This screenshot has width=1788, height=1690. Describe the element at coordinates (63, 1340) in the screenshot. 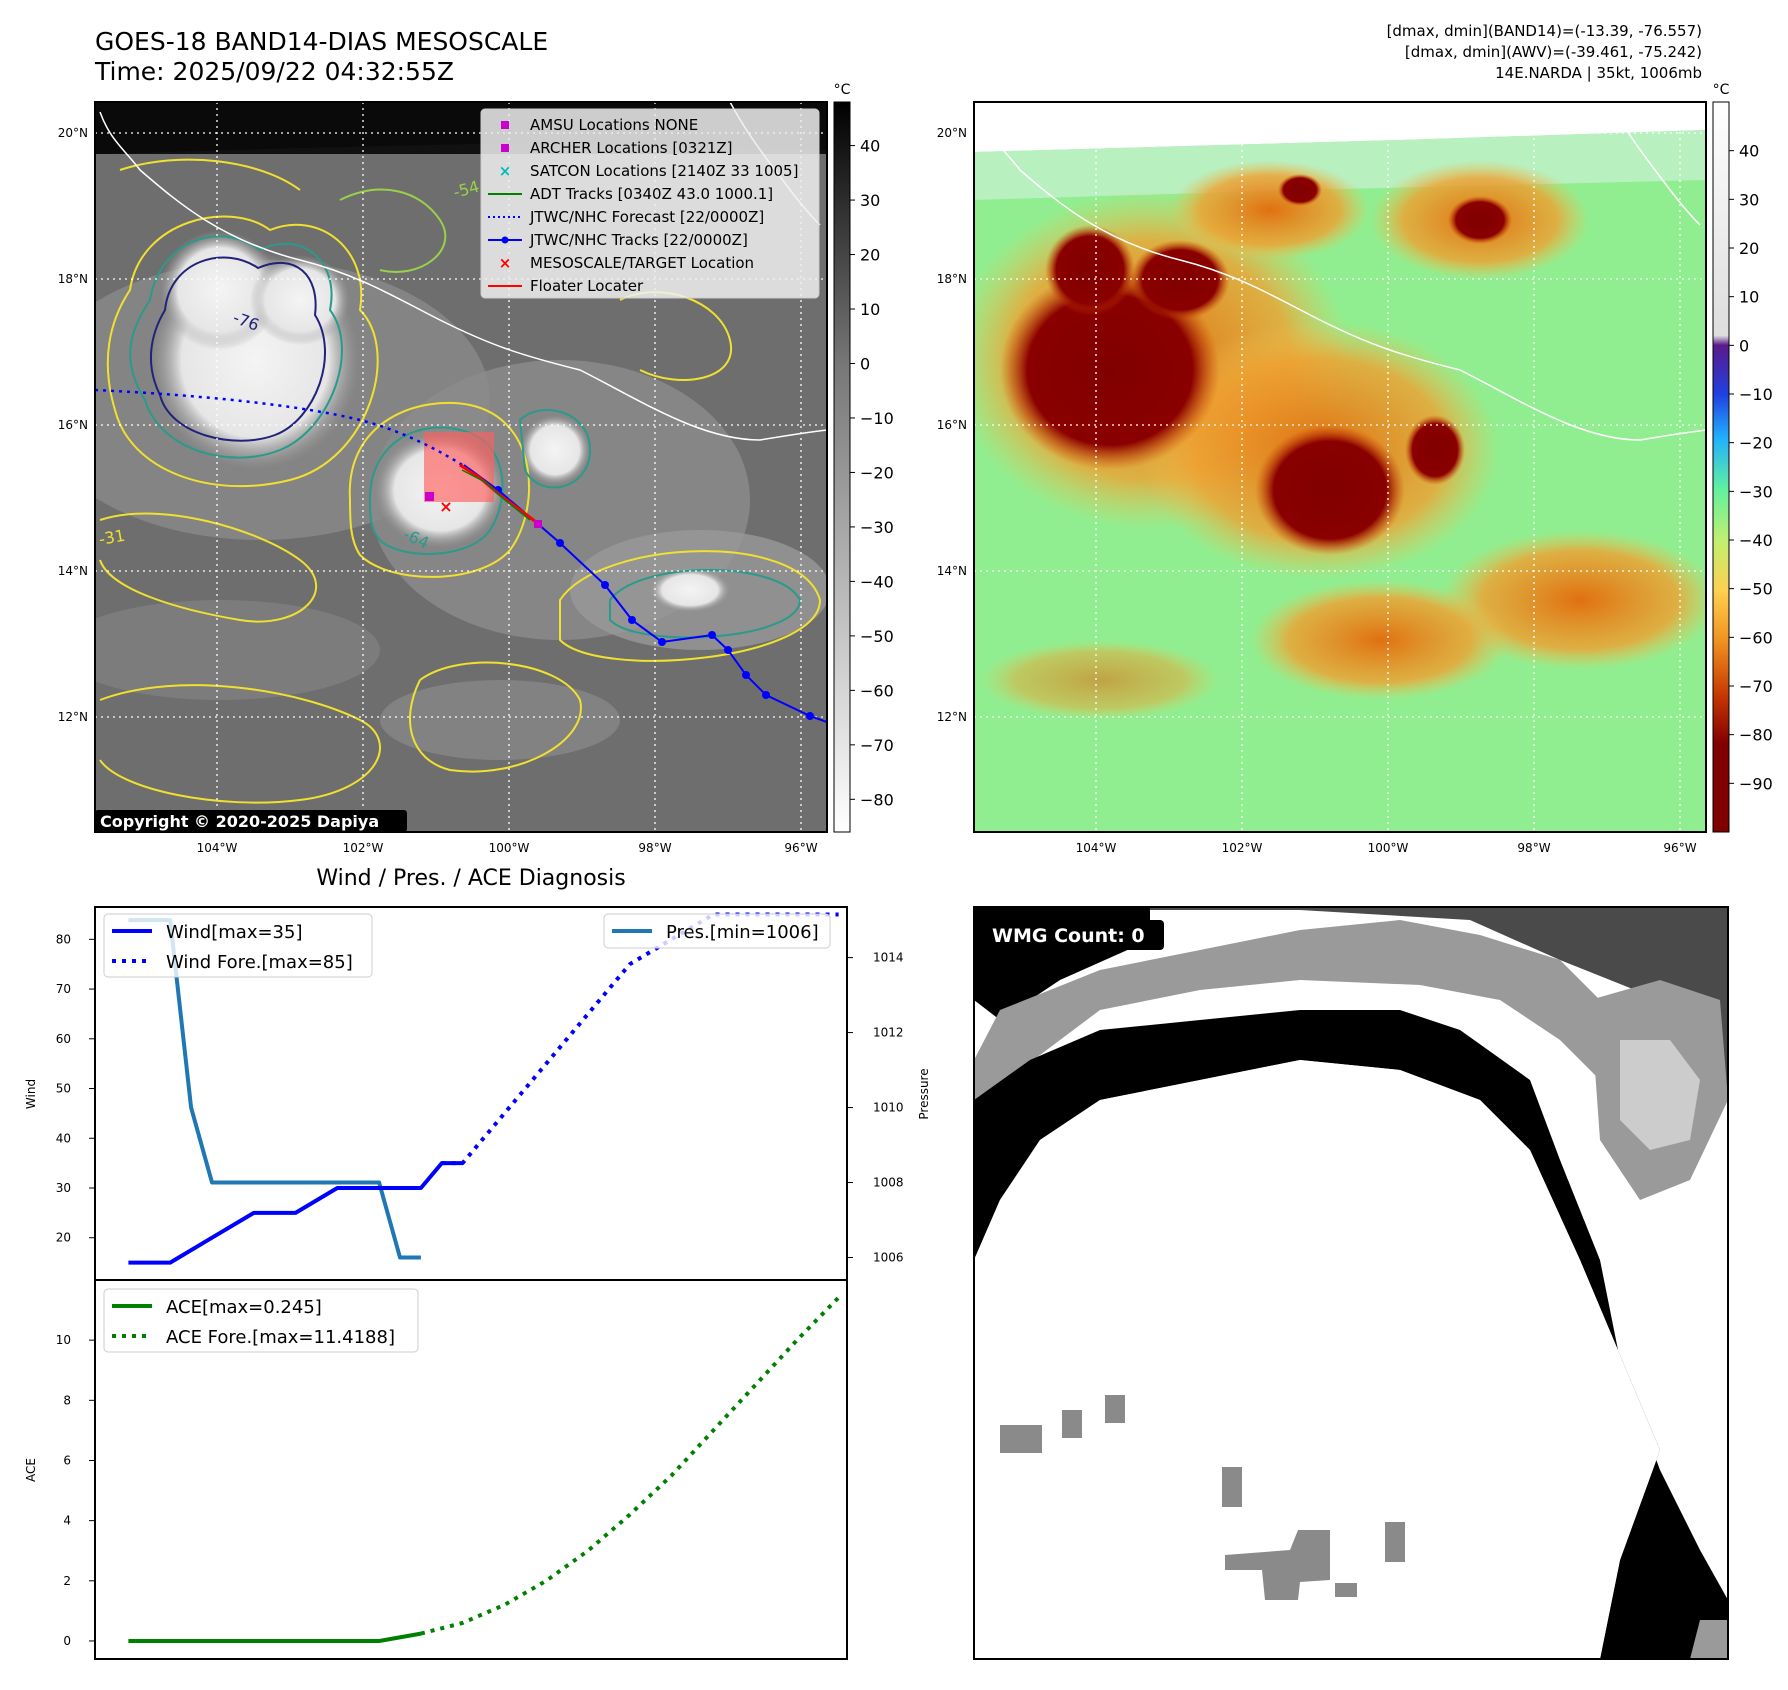

I see `ace-ytick-label: 10` at that location.